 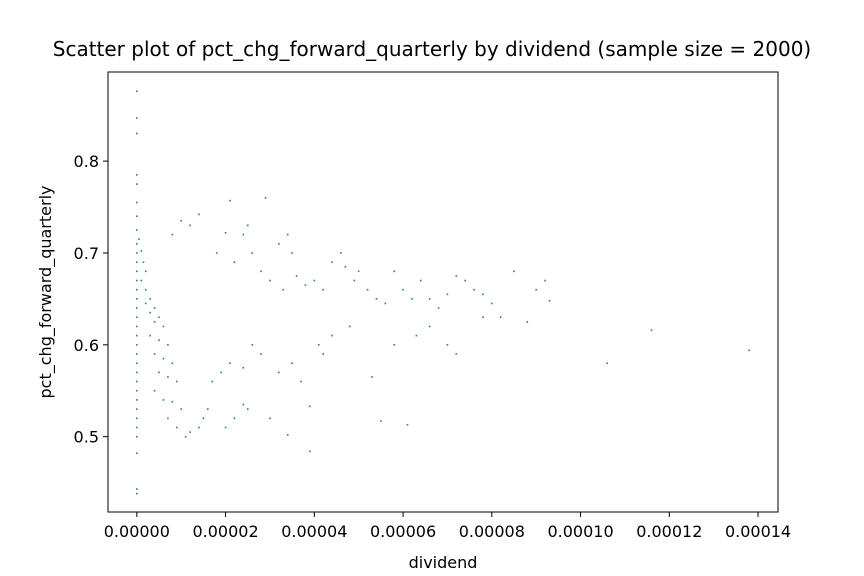 I want to click on x-tick-label: 0.00008, so click(x=492, y=531).